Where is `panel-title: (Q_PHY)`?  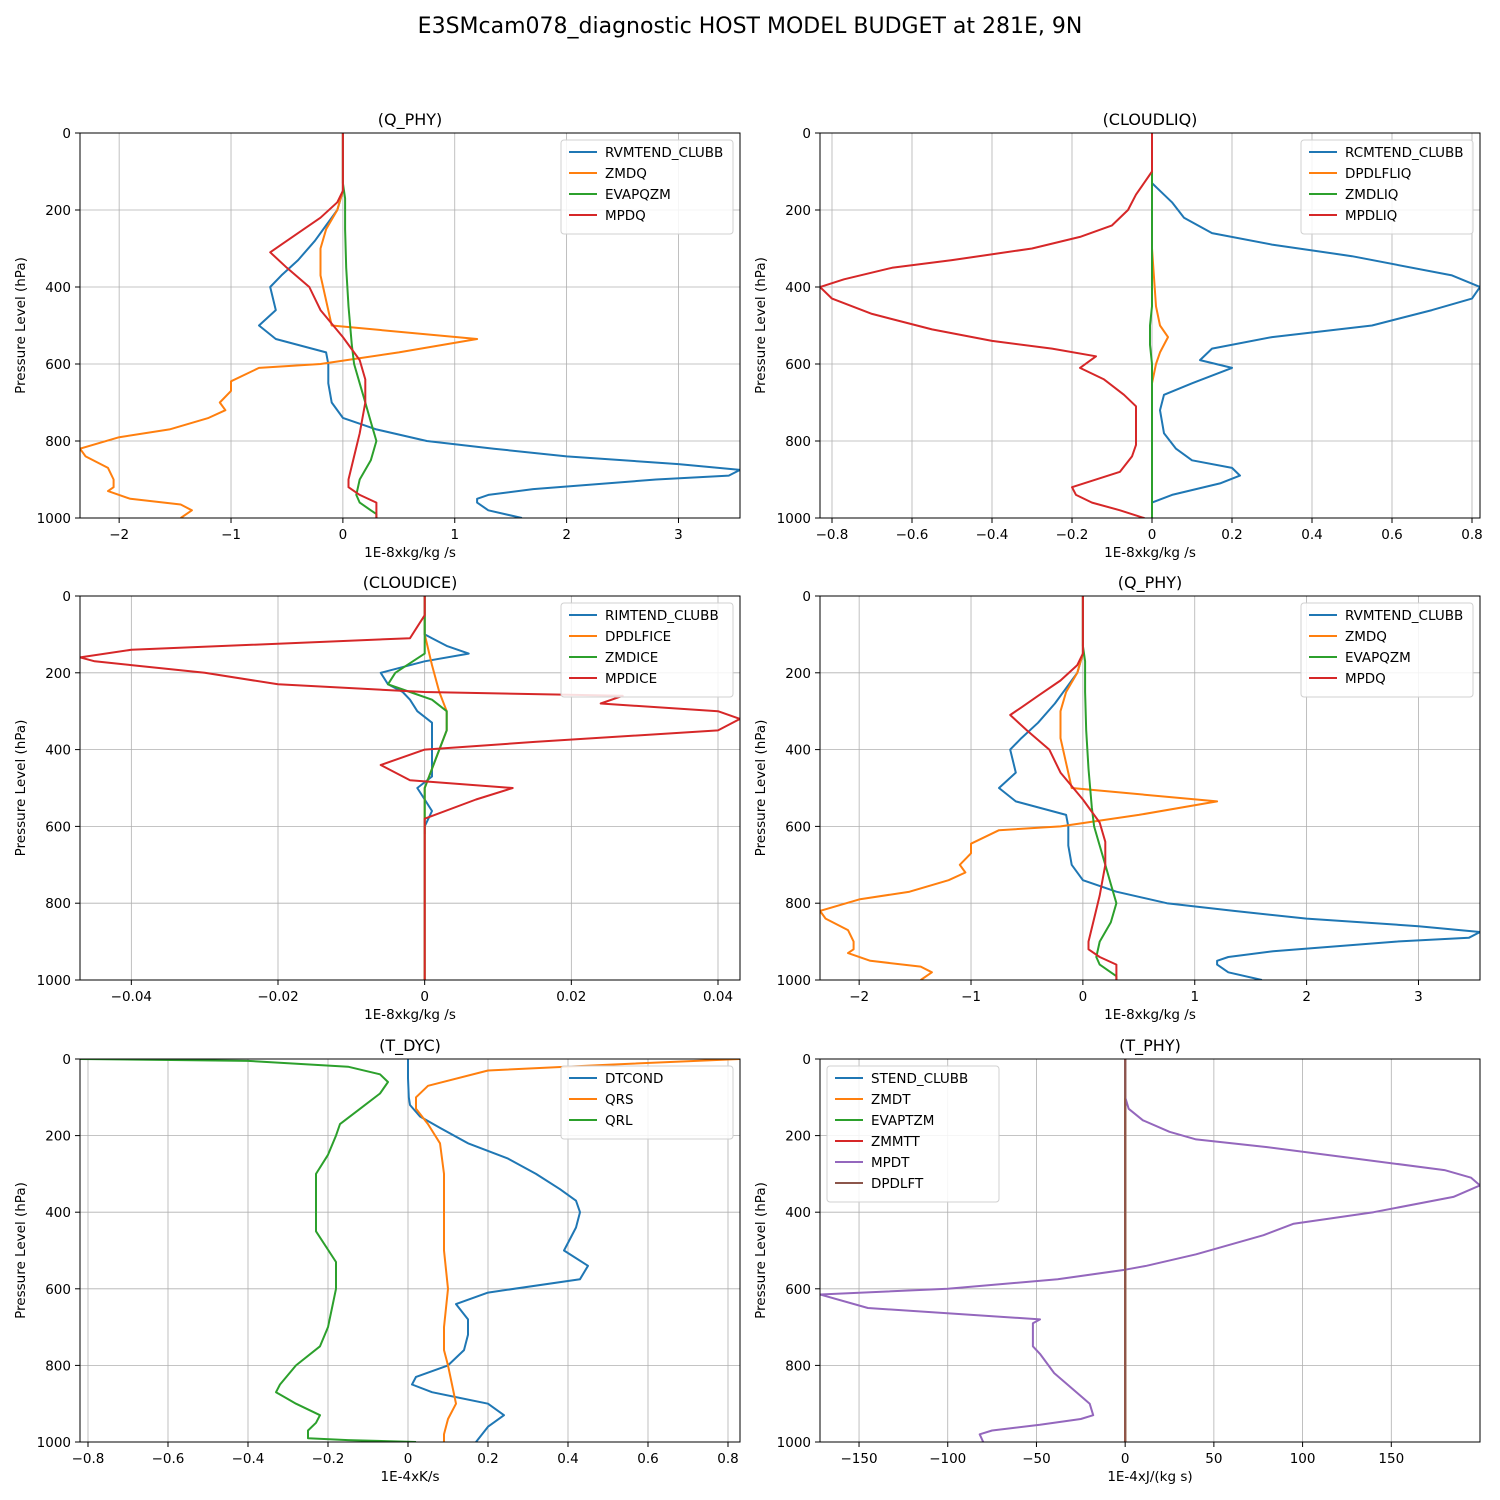
panel-title: (Q_PHY) is located at coordinates (410, 120).